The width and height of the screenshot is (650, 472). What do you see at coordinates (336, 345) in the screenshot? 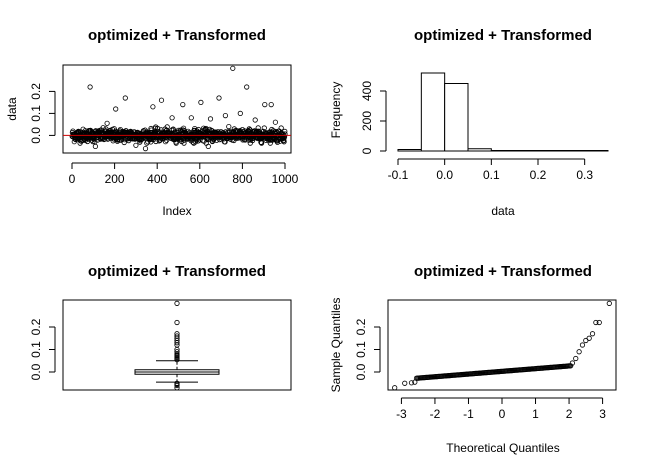
I see `qq-ylabel: Sample Quantiles` at bounding box center [336, 345].